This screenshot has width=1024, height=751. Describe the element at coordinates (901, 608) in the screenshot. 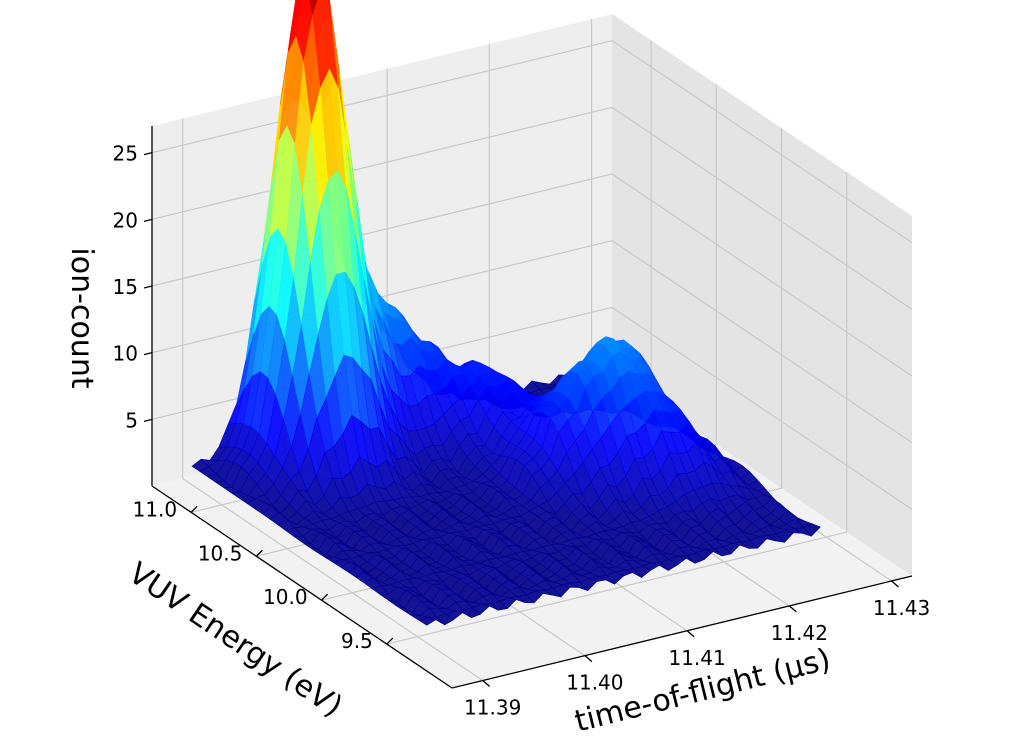

I see `x-tick-label: 11.43` at that location.